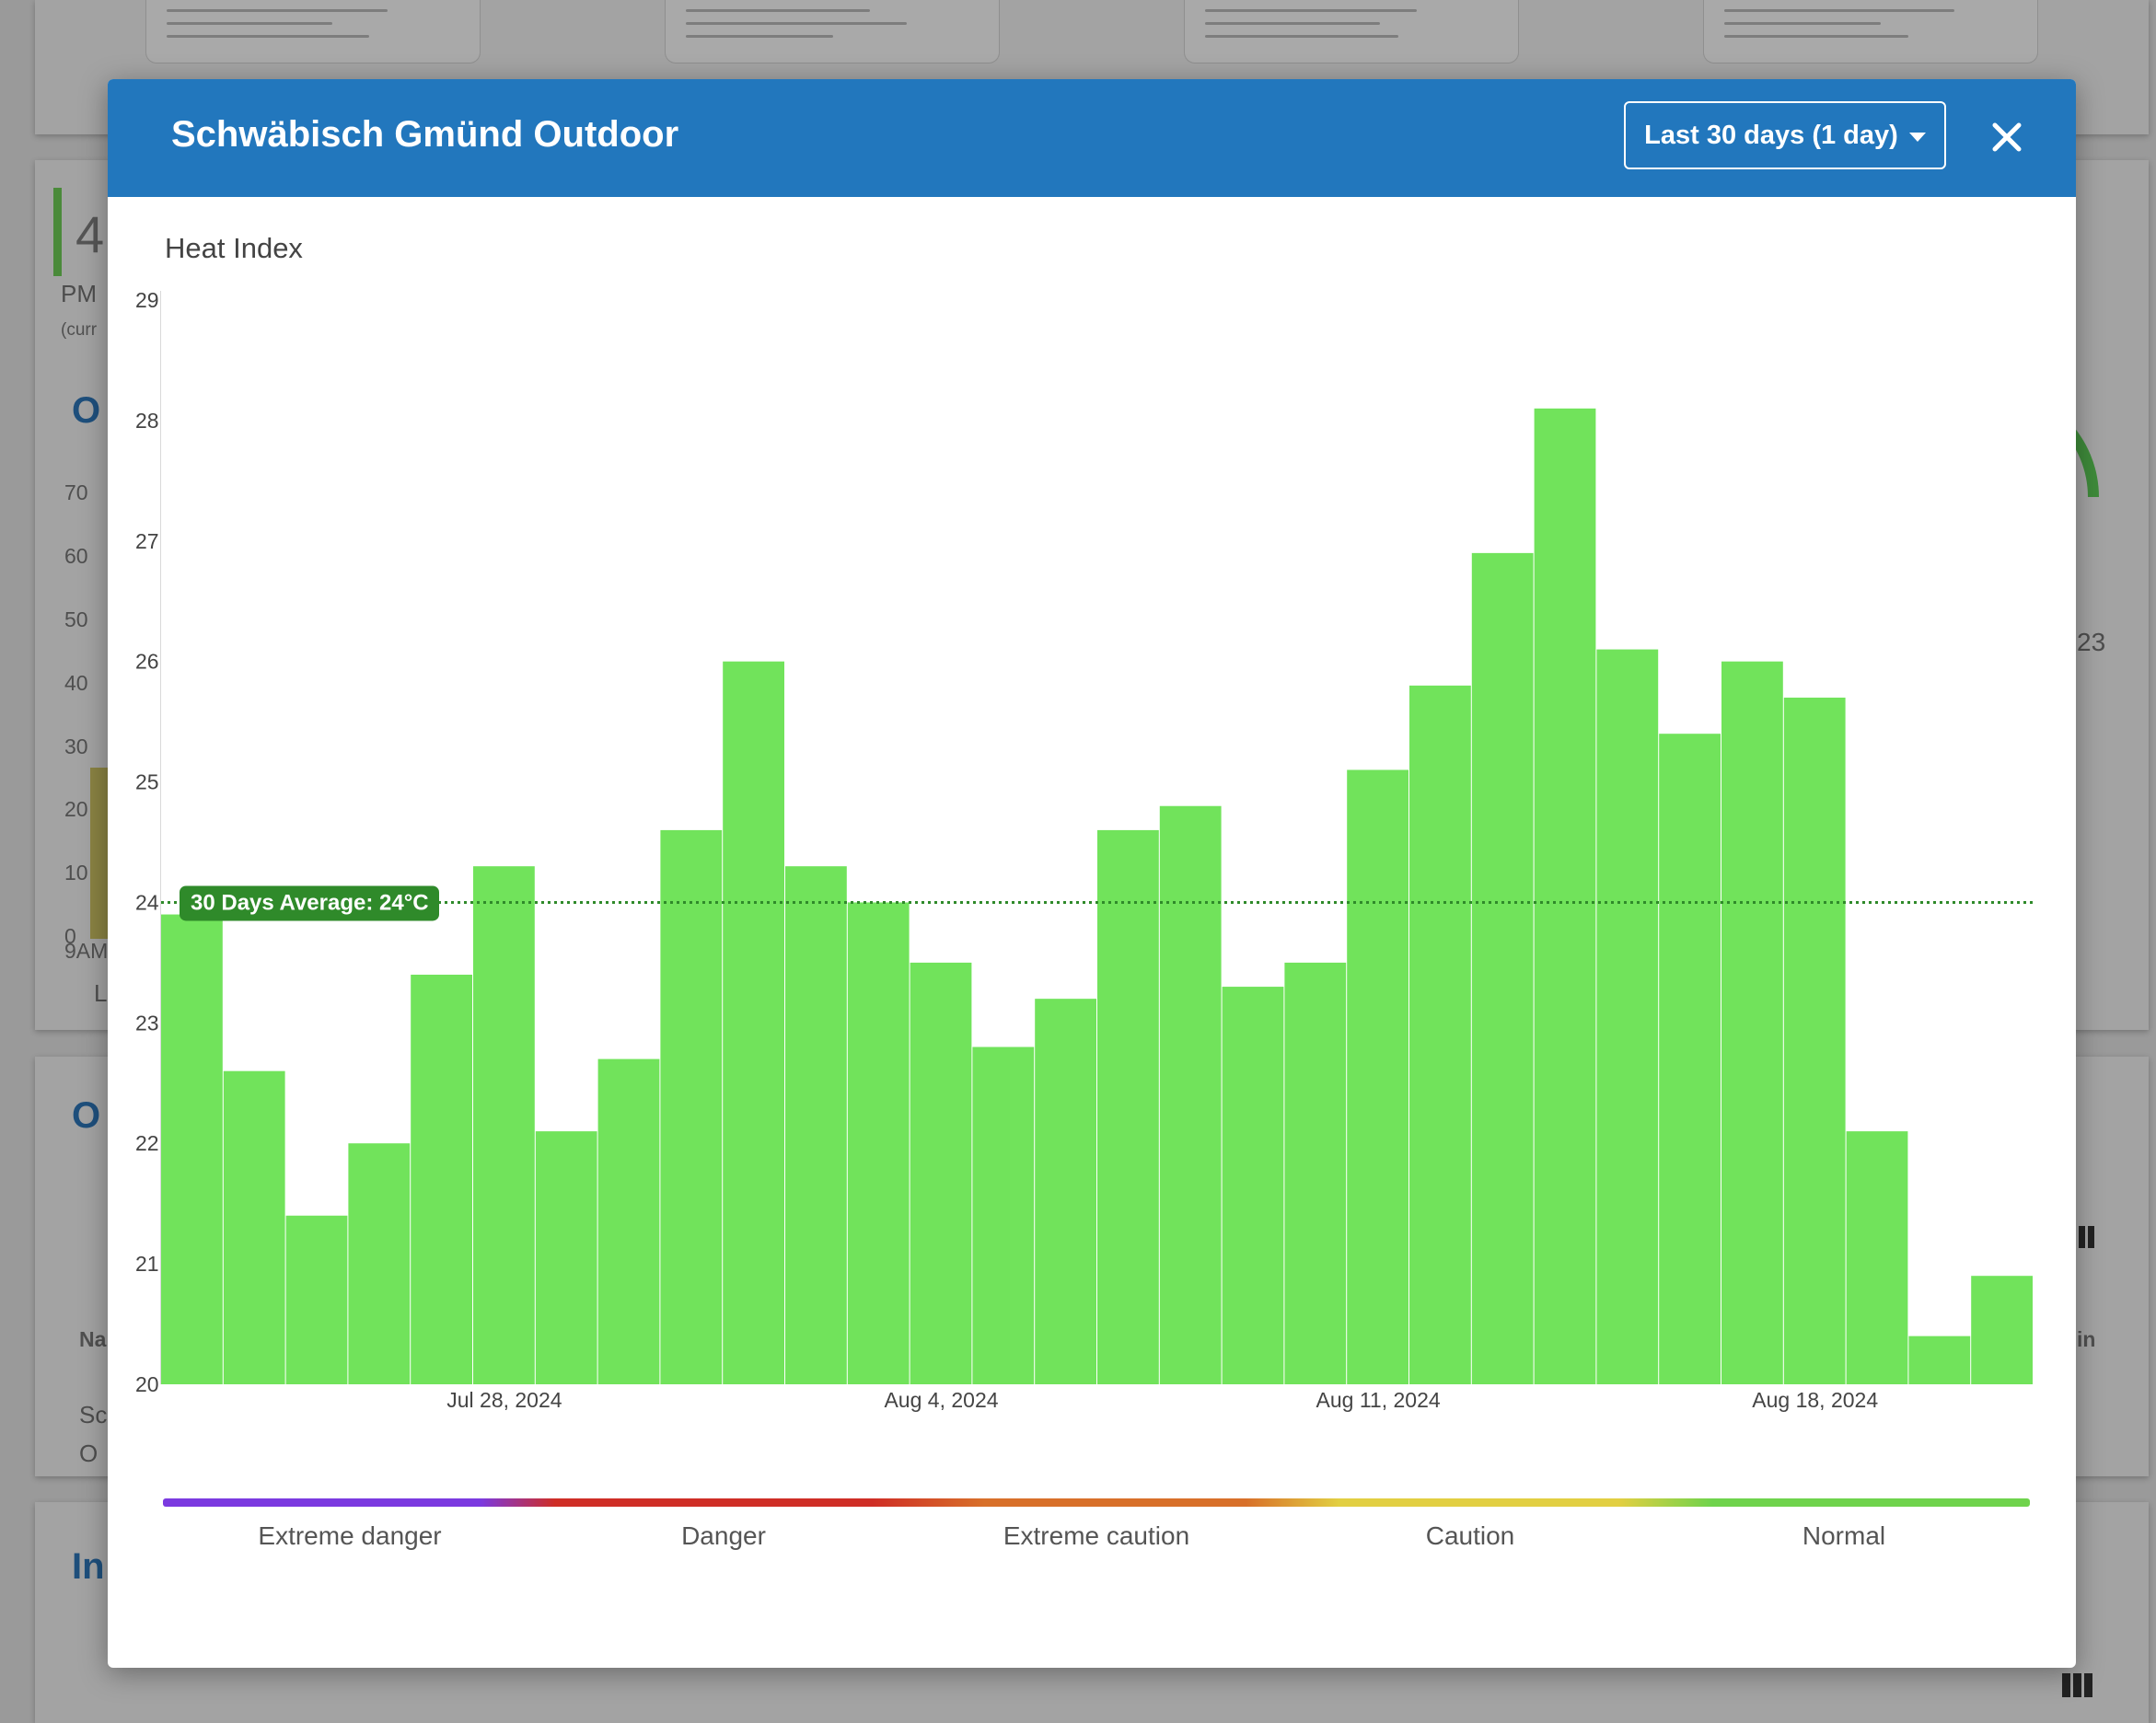 The width and height of the screenshot is (2156, 1723). What do you see at coordinates (93, 1339) in the screenshot?
I see `background-table-header: Na` at bounding box center [93, 1339].